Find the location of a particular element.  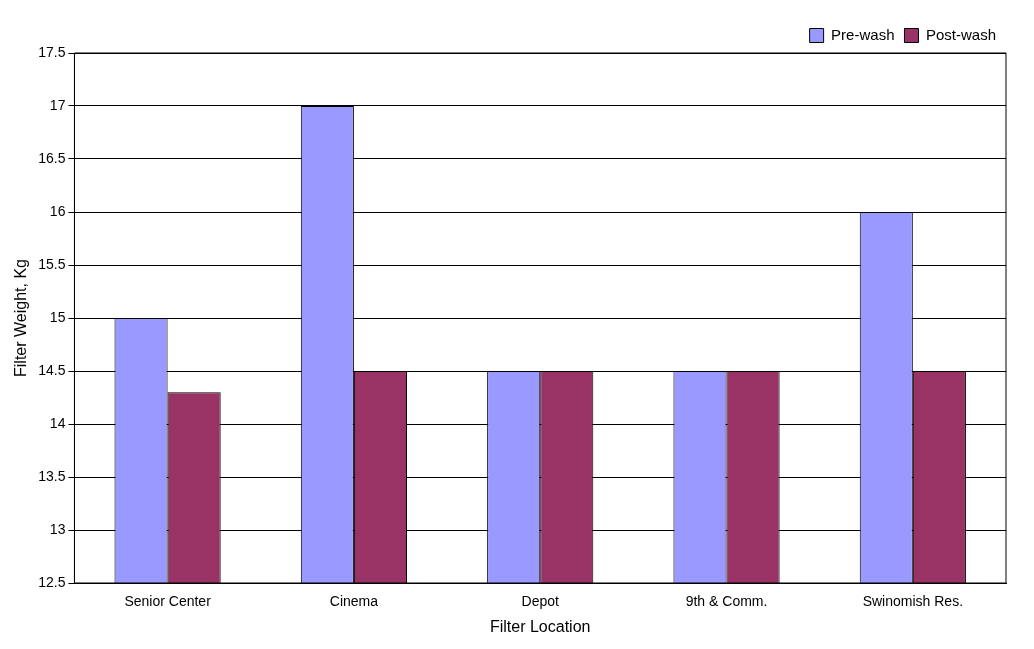

x-axis-title: Filter Location is located at coordinates (540, 626).